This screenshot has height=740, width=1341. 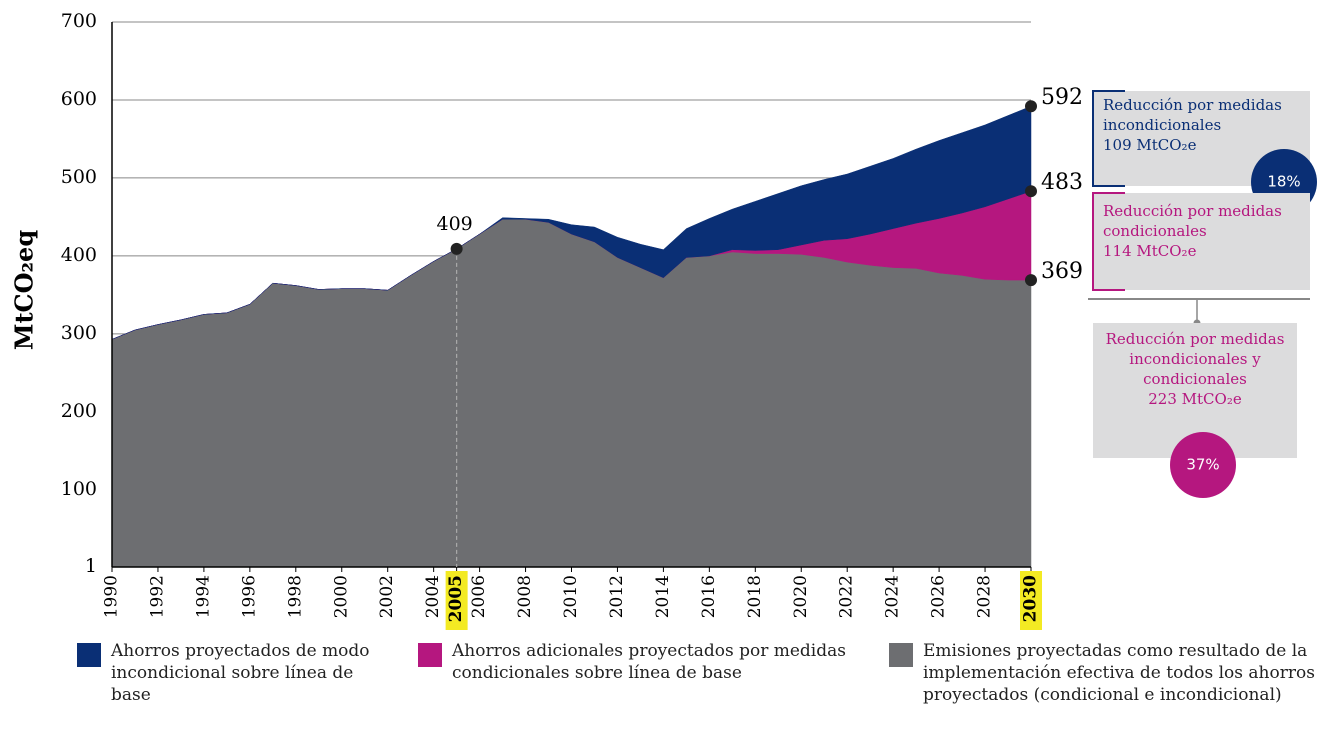 I want to click on callout-text: 109 MtCO₂e, so click(x=1150, y=145).